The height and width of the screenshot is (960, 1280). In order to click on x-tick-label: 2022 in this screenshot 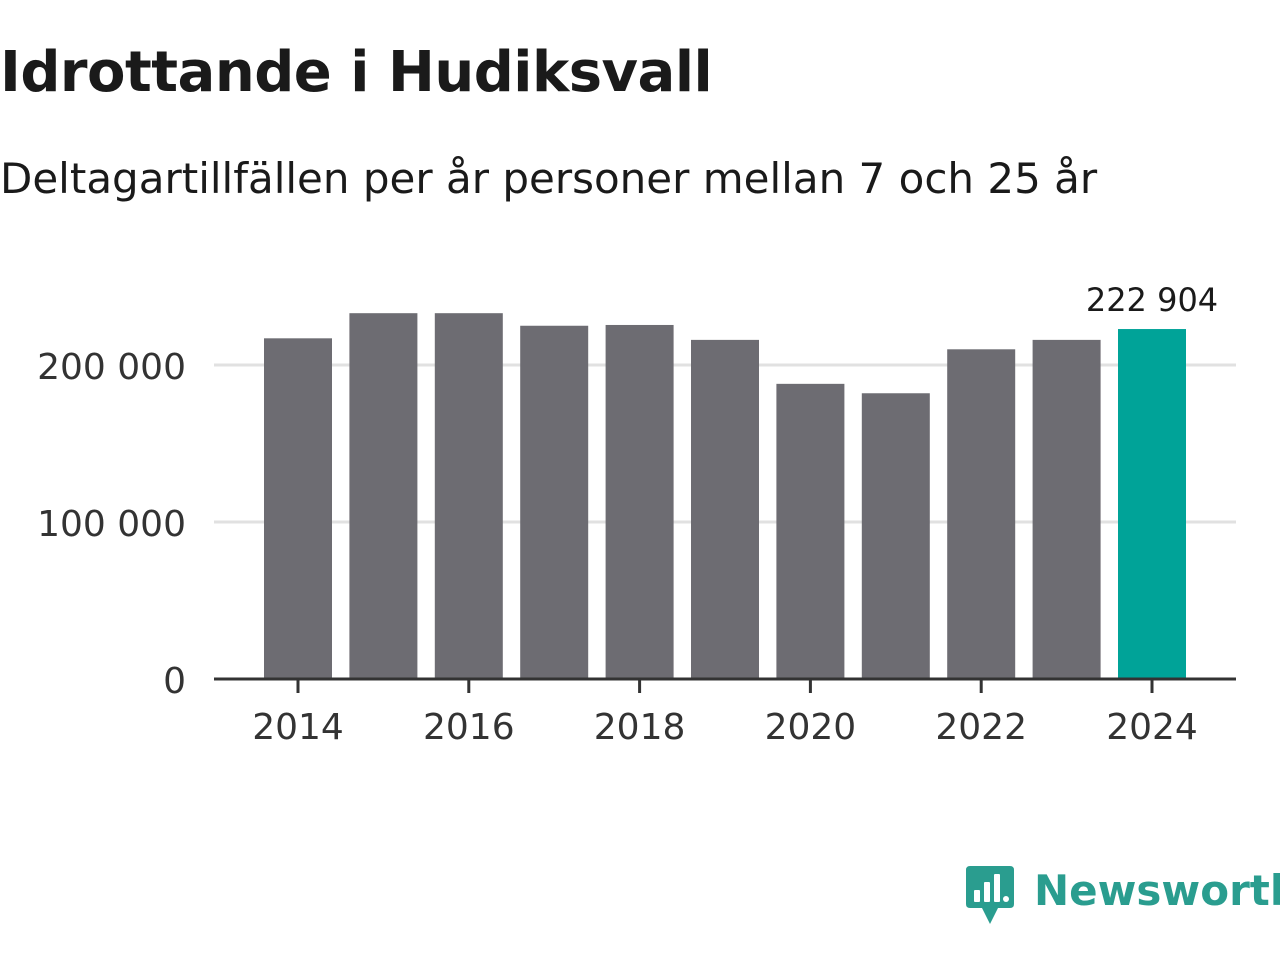, I will do `click(981, 727)`.